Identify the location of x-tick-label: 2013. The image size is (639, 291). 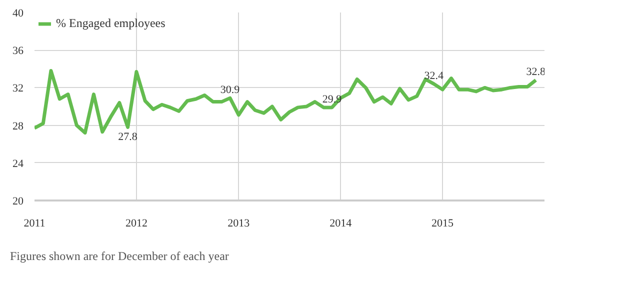
(239, 224).